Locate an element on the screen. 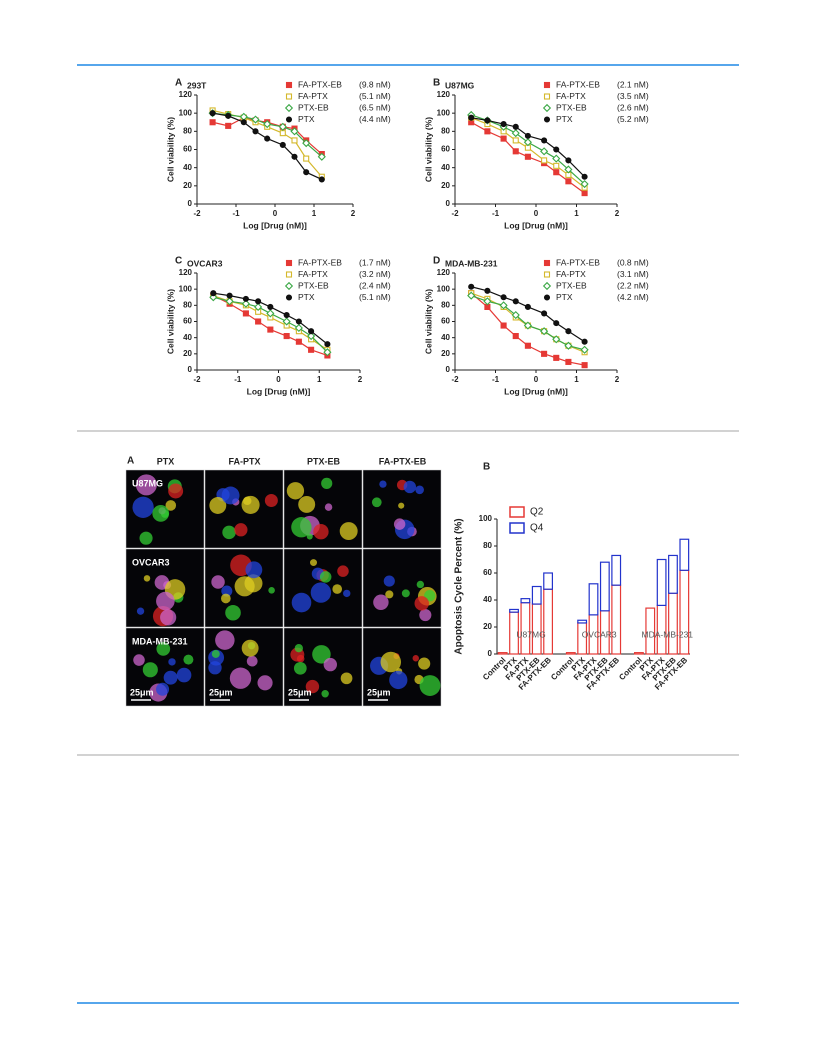 The height and width of the screenshot is (1056, 816). y-tick-label: 80 is located at coordinates (445, 304).